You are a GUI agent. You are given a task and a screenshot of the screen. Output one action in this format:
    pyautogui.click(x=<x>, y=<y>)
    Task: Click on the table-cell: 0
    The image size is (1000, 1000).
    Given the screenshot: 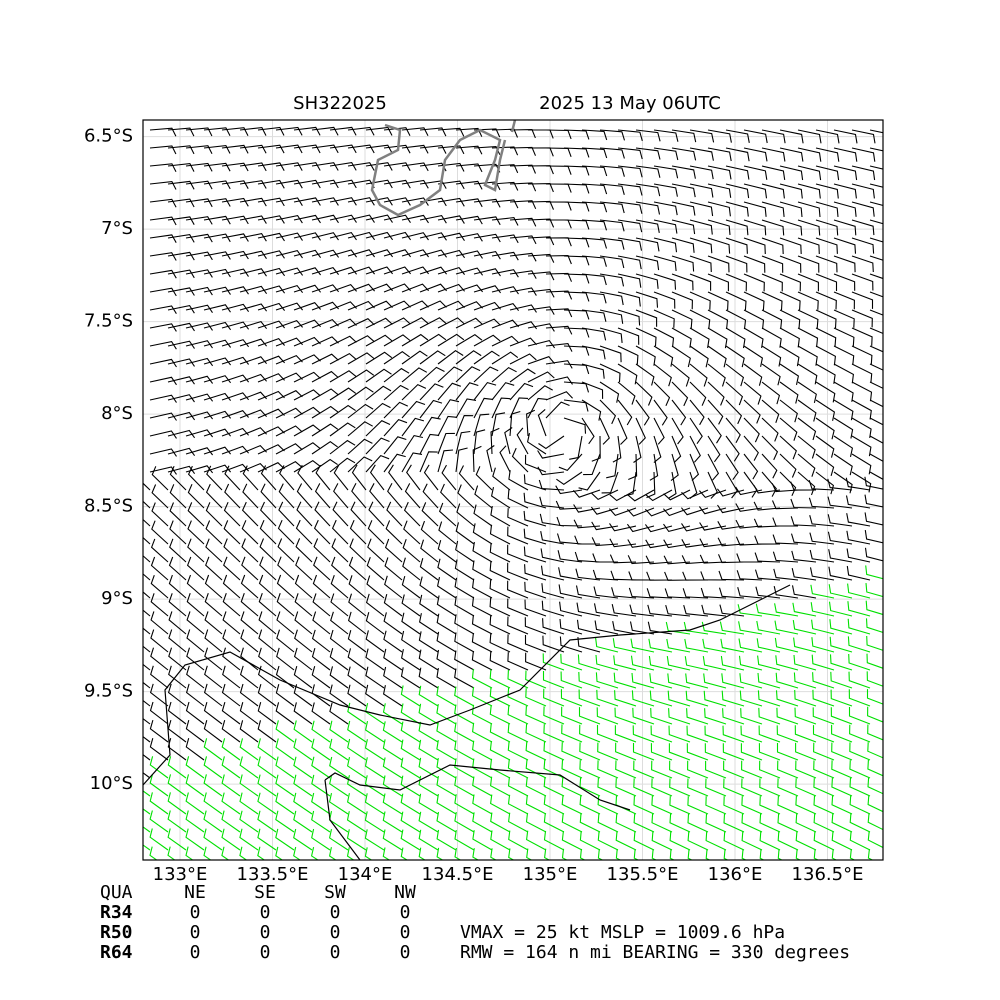 What is the action you would take?
    pyautogui.click(x=195, y=912)
    